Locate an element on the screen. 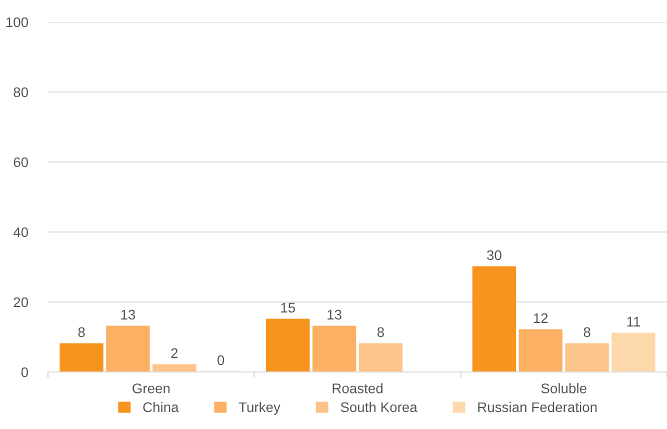  y-tick-label: 60 is located at coordinates (21, 162).